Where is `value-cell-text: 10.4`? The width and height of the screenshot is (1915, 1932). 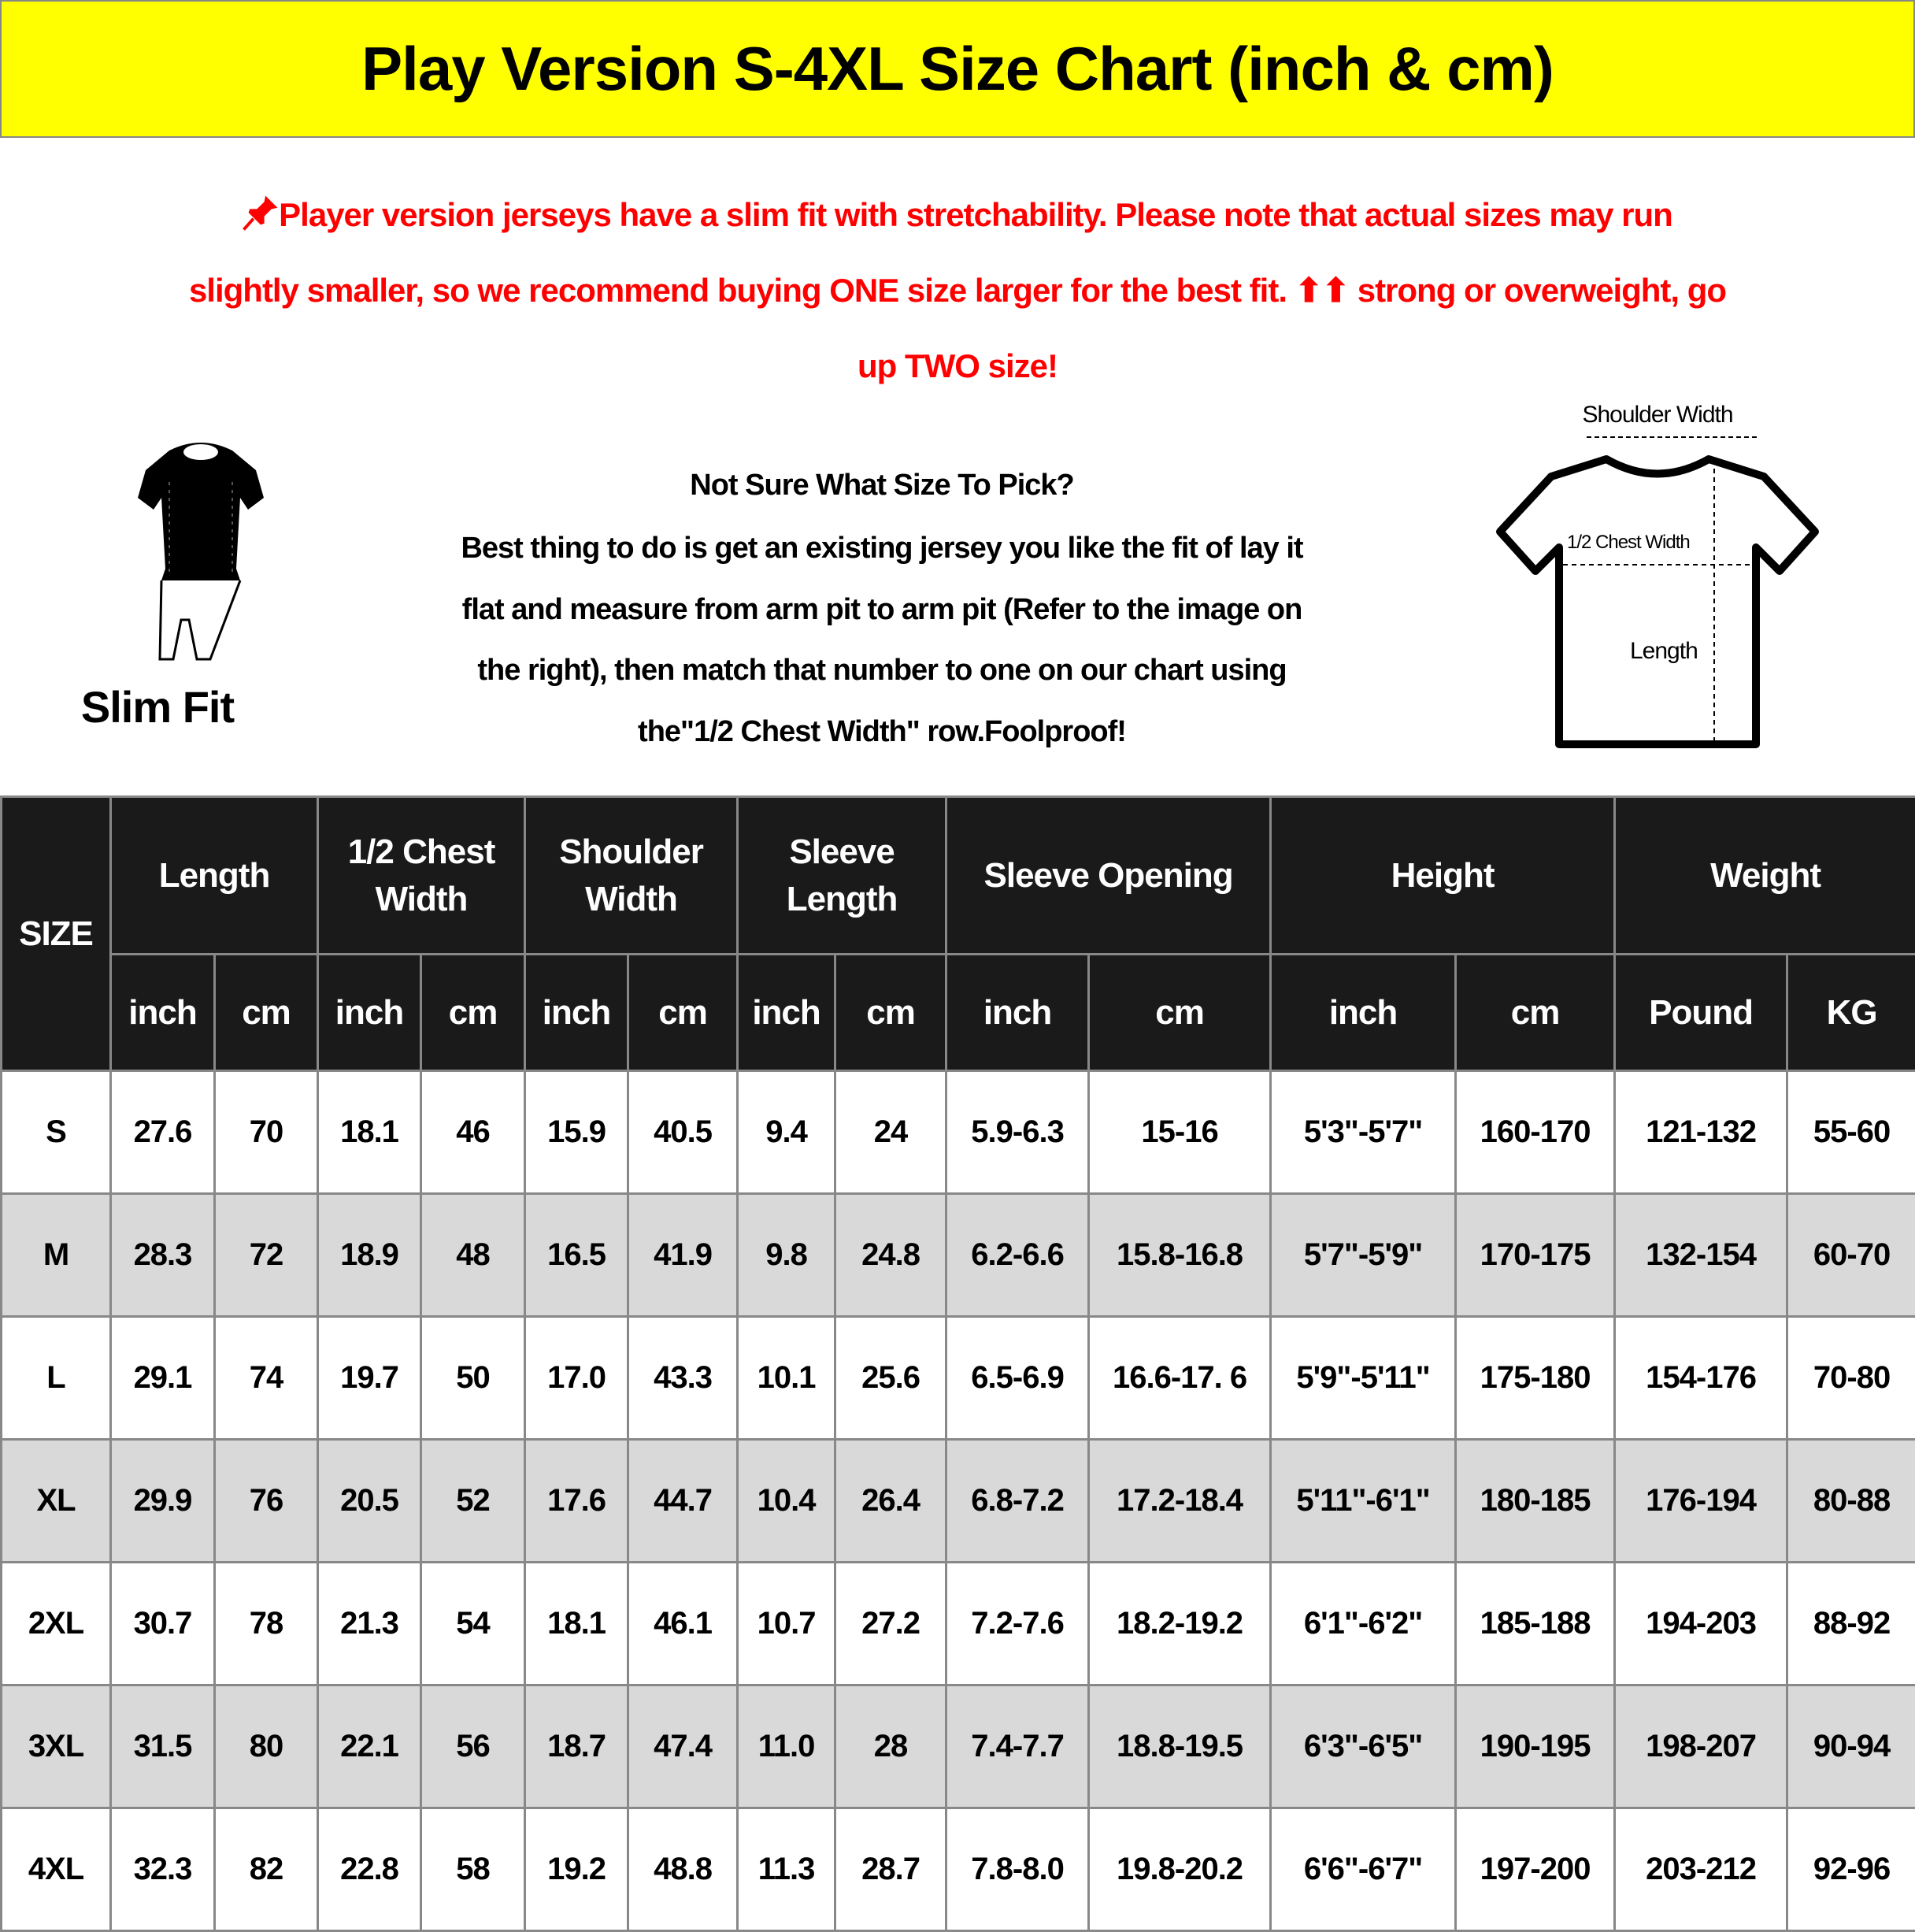 value-cell-text: 10.4 is located at coordinates (787, 1500).